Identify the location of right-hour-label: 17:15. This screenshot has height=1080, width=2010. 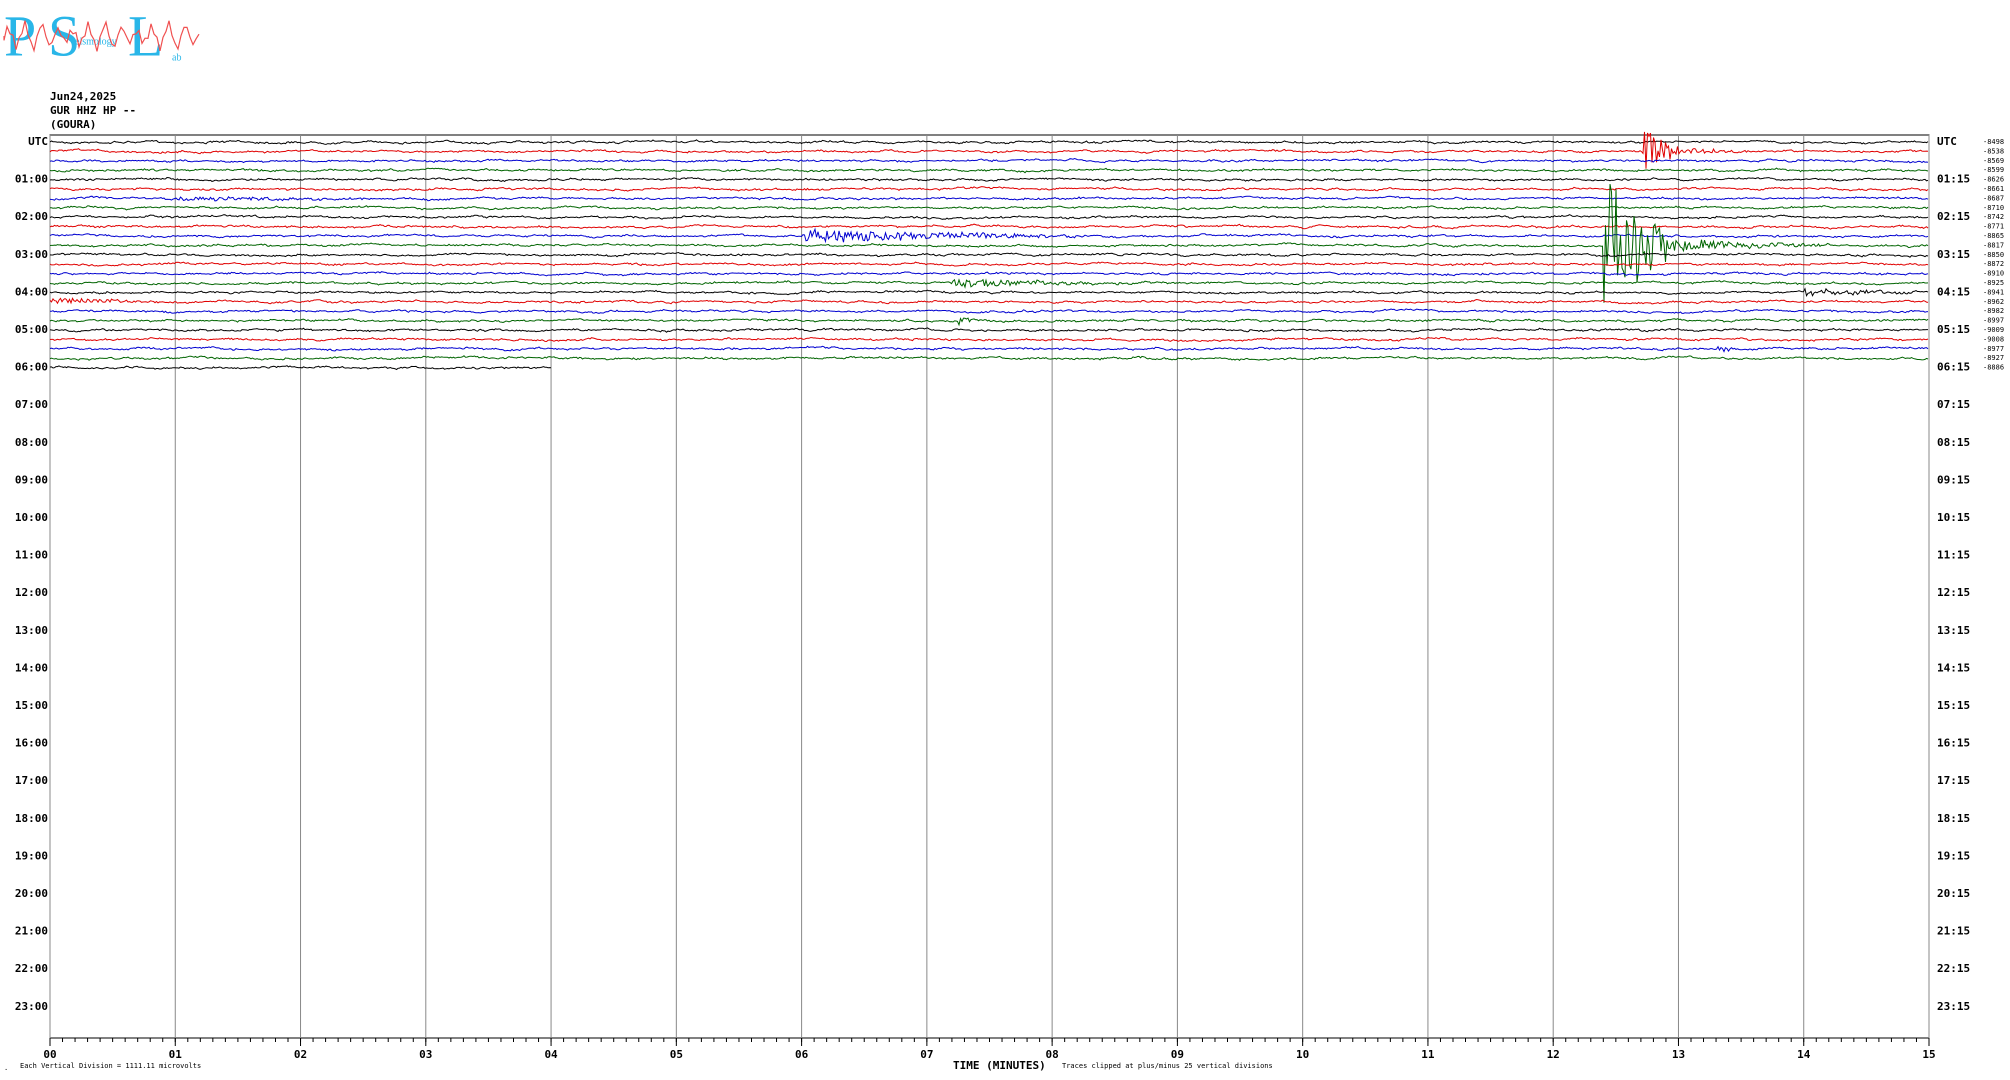
(1953, 780).